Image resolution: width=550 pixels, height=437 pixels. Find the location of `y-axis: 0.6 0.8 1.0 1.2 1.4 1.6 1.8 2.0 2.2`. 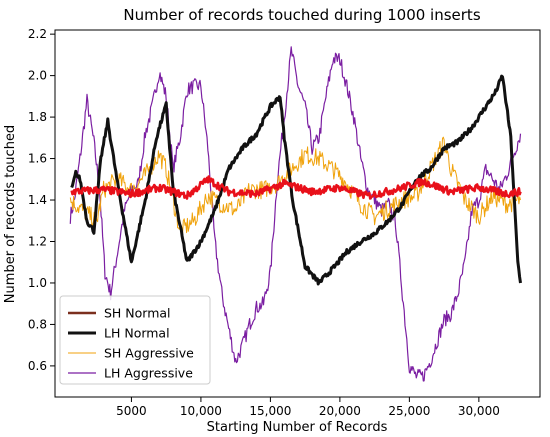

y-axis: 0.6 0.8 1.0 1.2 1.4 1.6 1.8 2.0 2.2 is located at coordinates (41, 200).